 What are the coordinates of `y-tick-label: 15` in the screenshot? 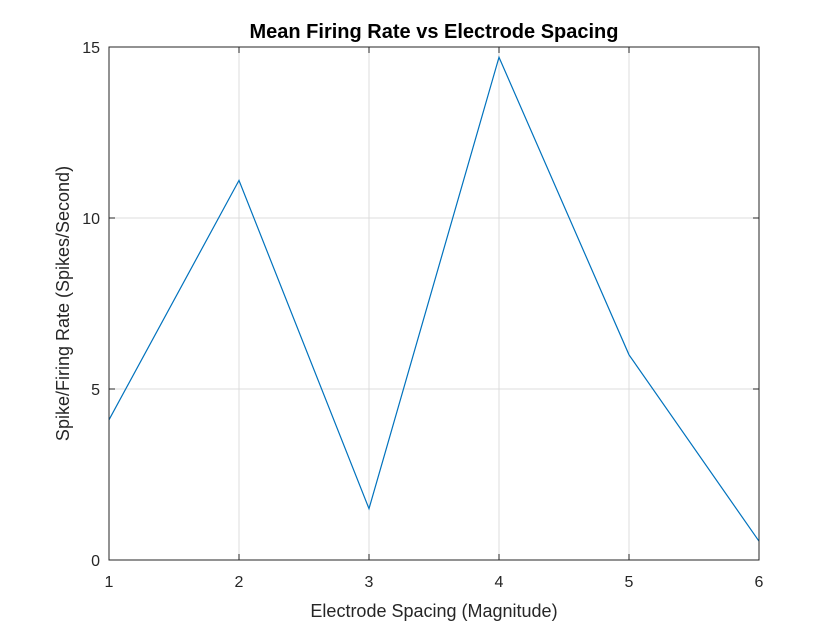 It's located at (91, 48).